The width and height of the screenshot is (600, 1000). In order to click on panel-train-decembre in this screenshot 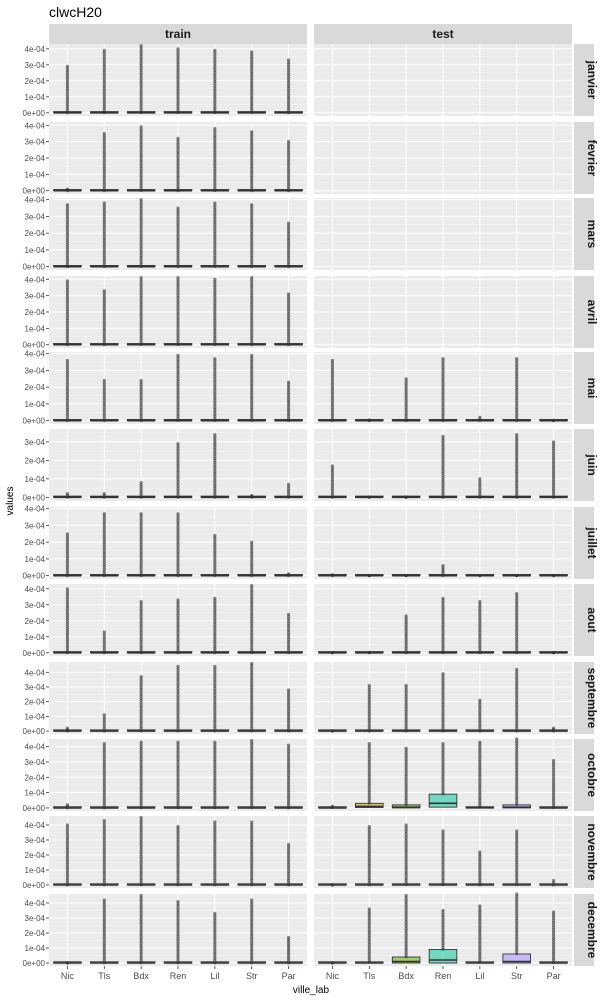, I will do `click(178, 929)`.